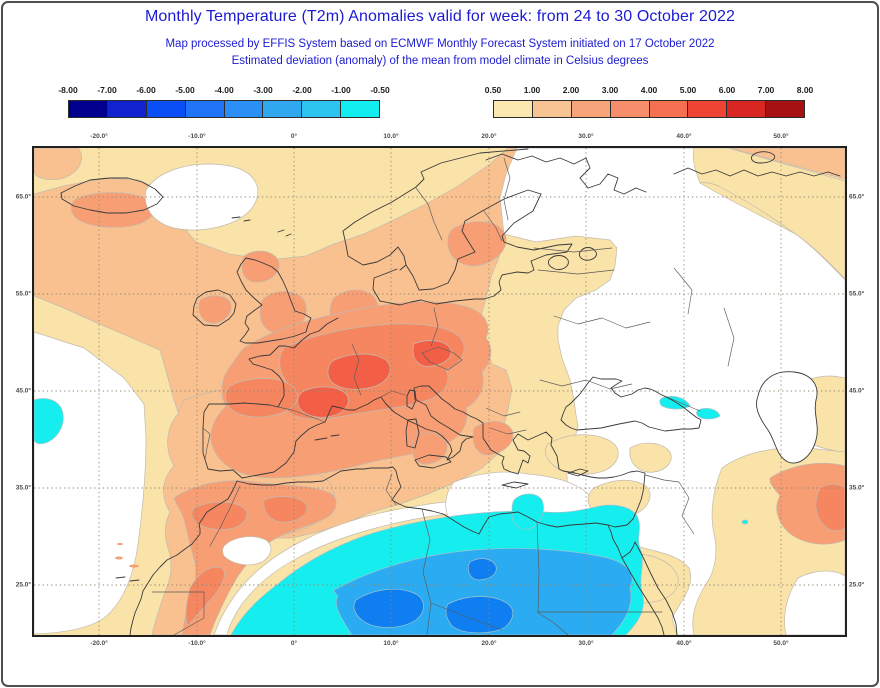  I want to click on lon-tick-top: 30.0°, so click(586, 136).